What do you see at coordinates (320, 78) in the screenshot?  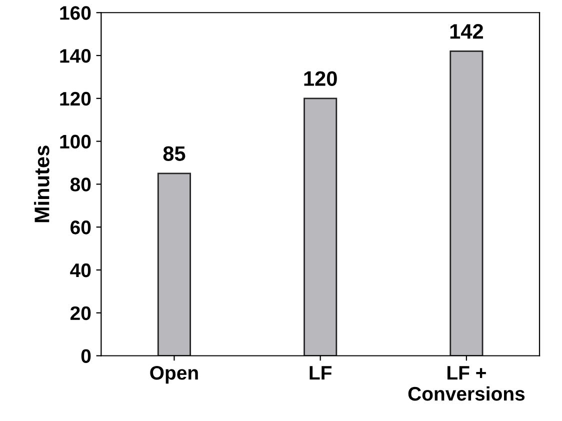 I see `data-label: 120` at bounding box center [320, 78].